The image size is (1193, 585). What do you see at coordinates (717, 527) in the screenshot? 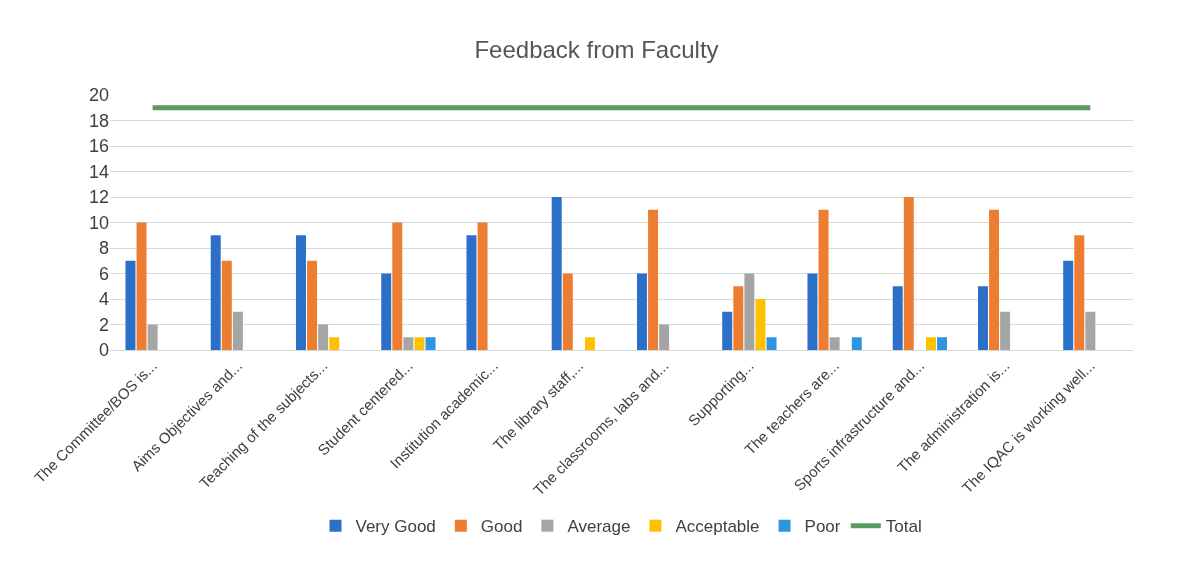
I see `legend-label: Acceptable` at bounding box center [717, 527].